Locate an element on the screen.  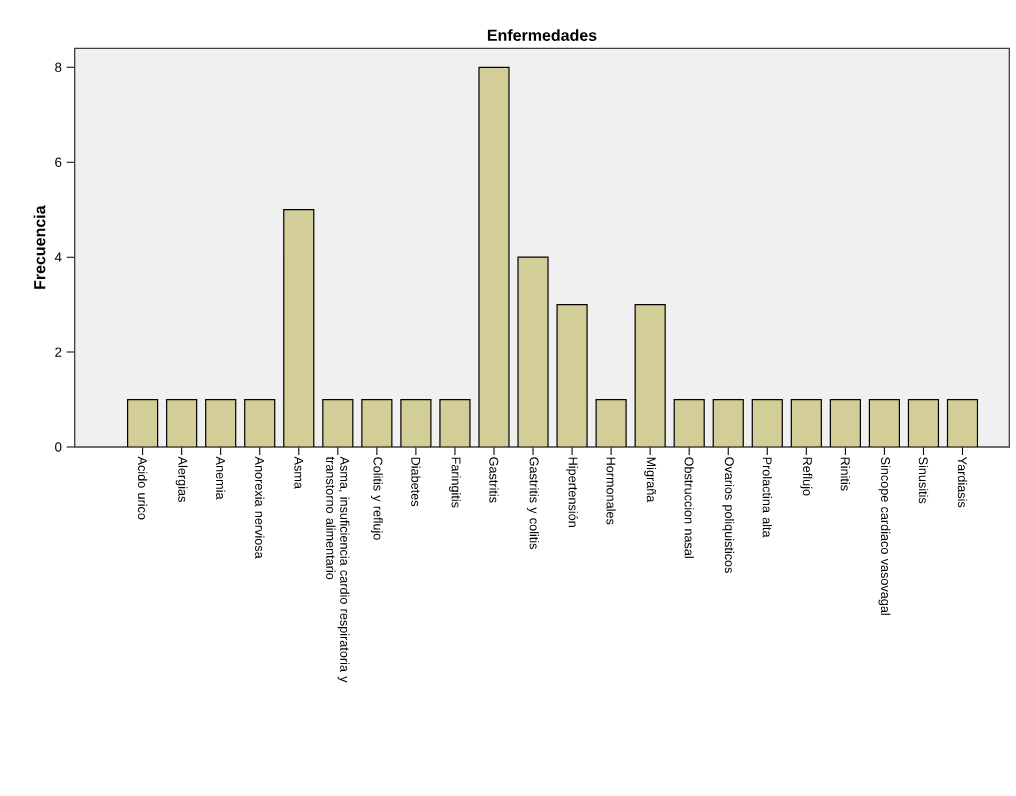
x-tick-label: Anorexia nerviosa is located at coordinates (260, 507).